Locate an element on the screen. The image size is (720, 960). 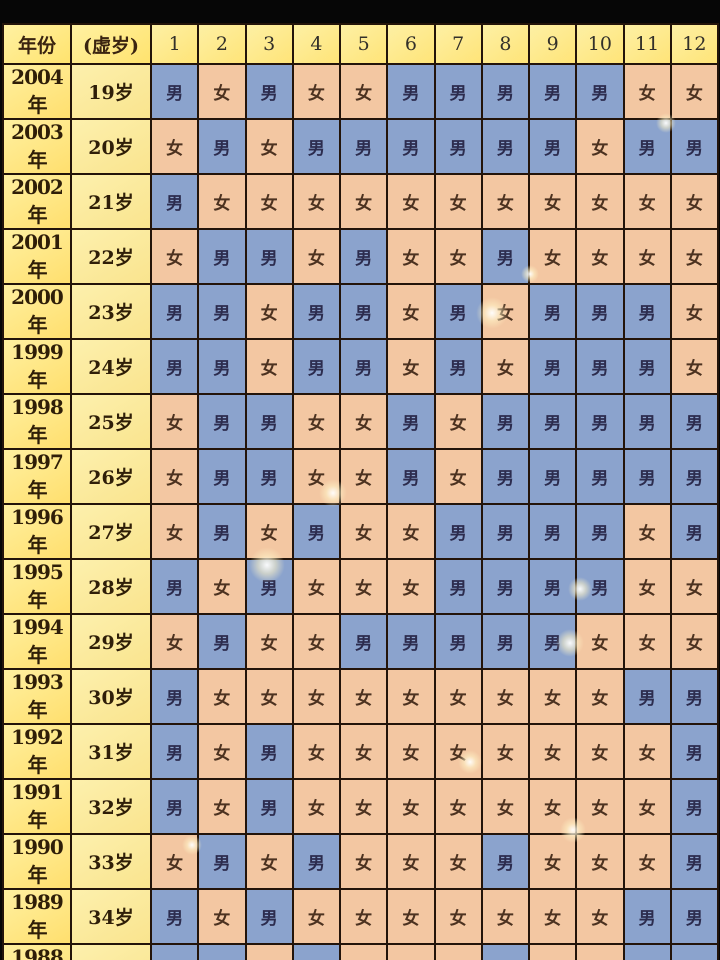
table-row: 1991年 32岁男女男女女女女女女女女男 is located at coordinates (361, 806).